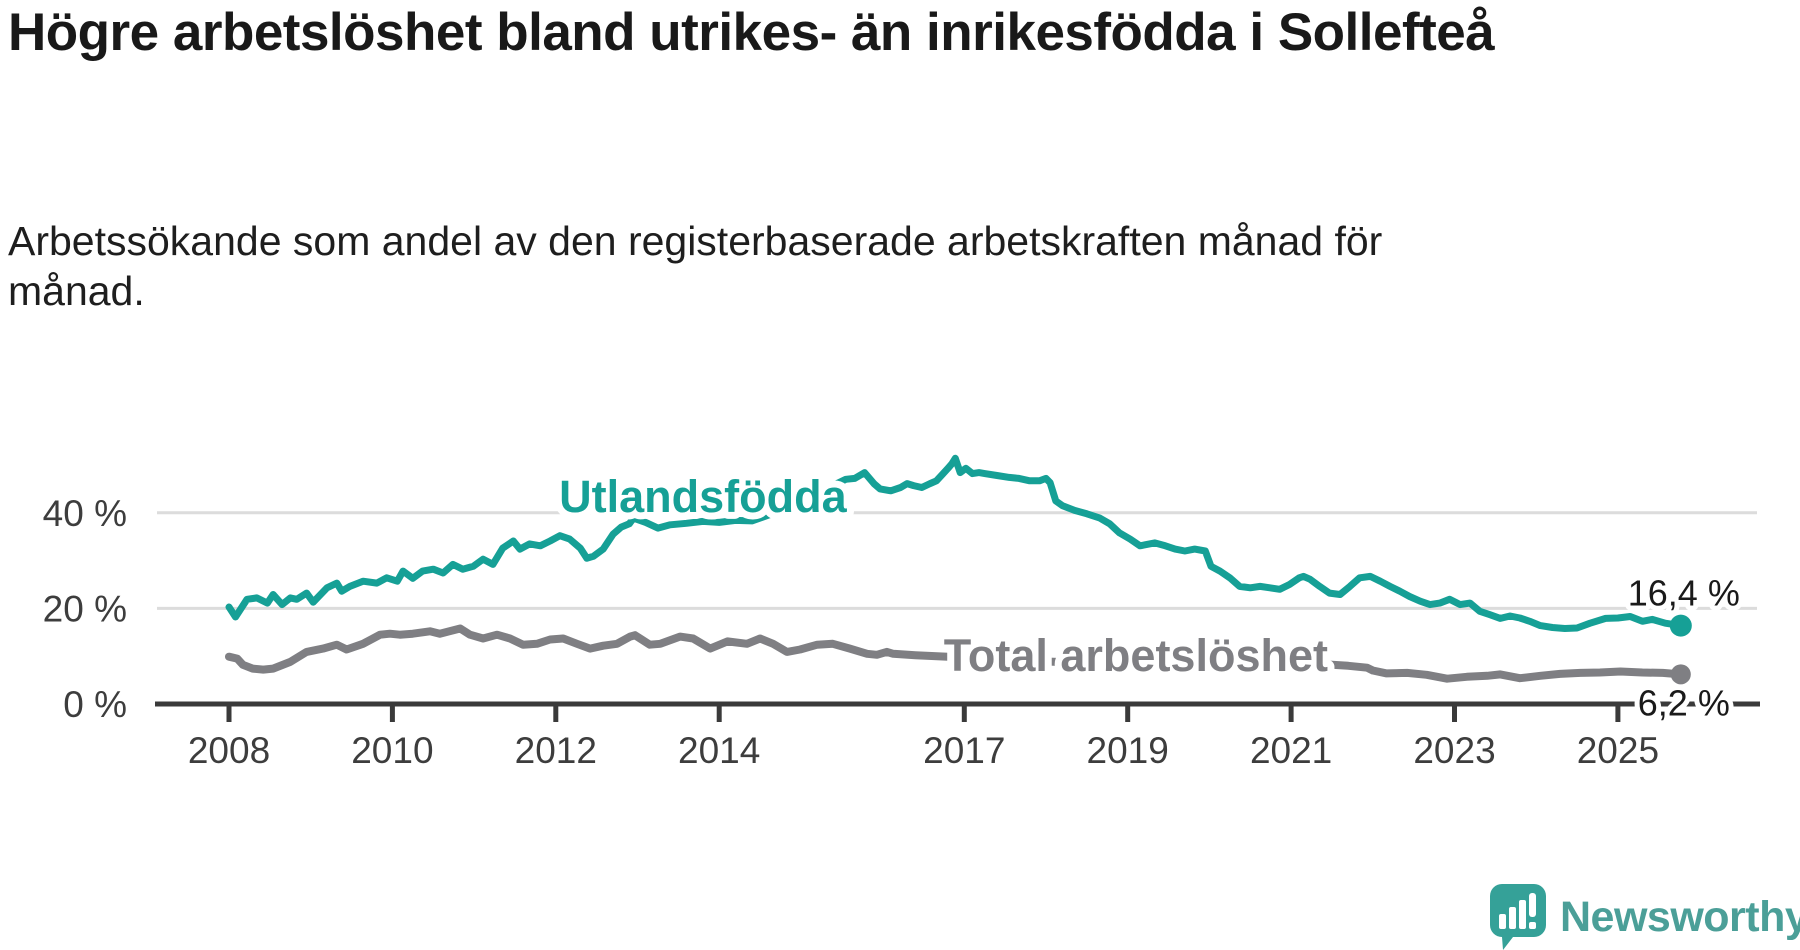 This screenshot has width=1800, height=950. Describe the element at coordinates (1532, 925) in the screenshot. I see `exclamation-dot` at that location.